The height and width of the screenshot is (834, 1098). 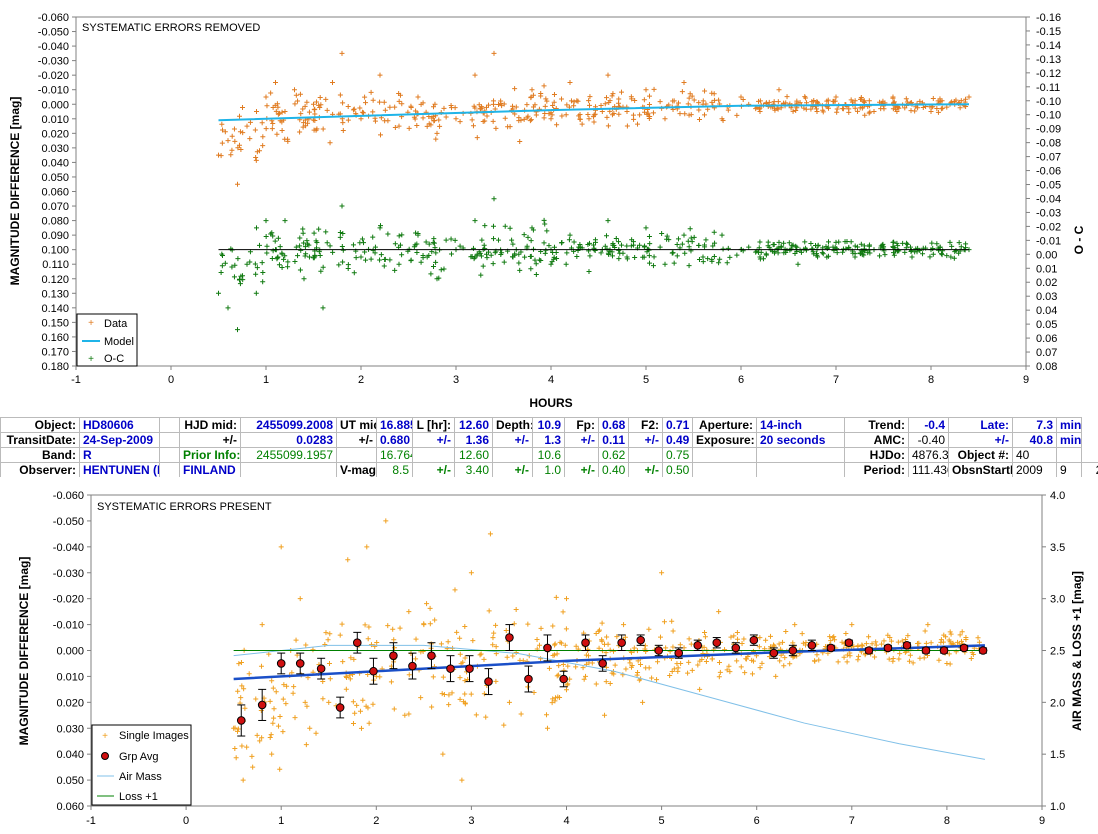 I want to click on info-cell: +/-, so click(x=512, y=470).